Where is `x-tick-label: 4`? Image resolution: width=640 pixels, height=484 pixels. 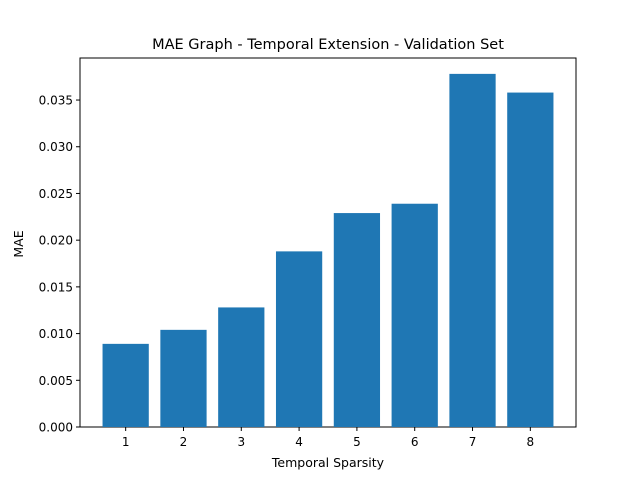
x-tick-label: 4 is located at coordinates (299, 442).